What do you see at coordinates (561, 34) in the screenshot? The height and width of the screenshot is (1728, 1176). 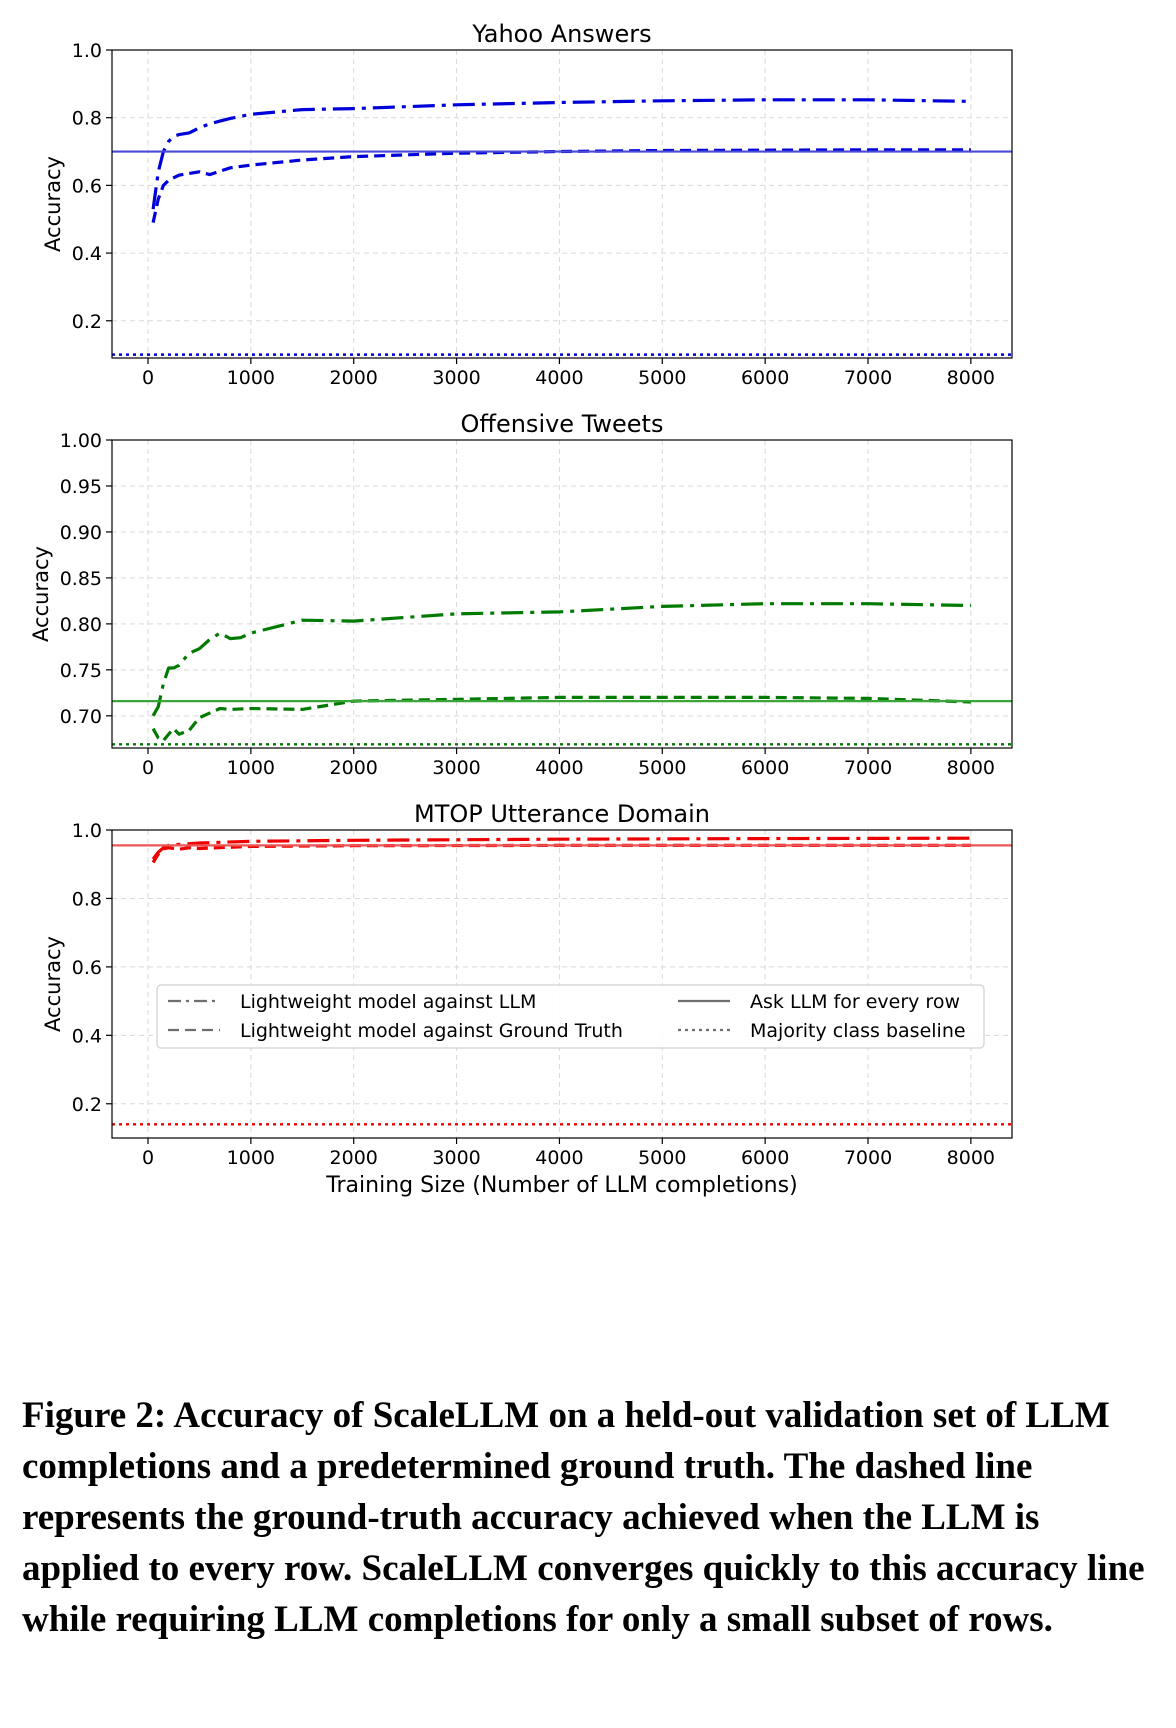 I see `chart-title: Yahoo Answers` at bounding box center [561, 34].